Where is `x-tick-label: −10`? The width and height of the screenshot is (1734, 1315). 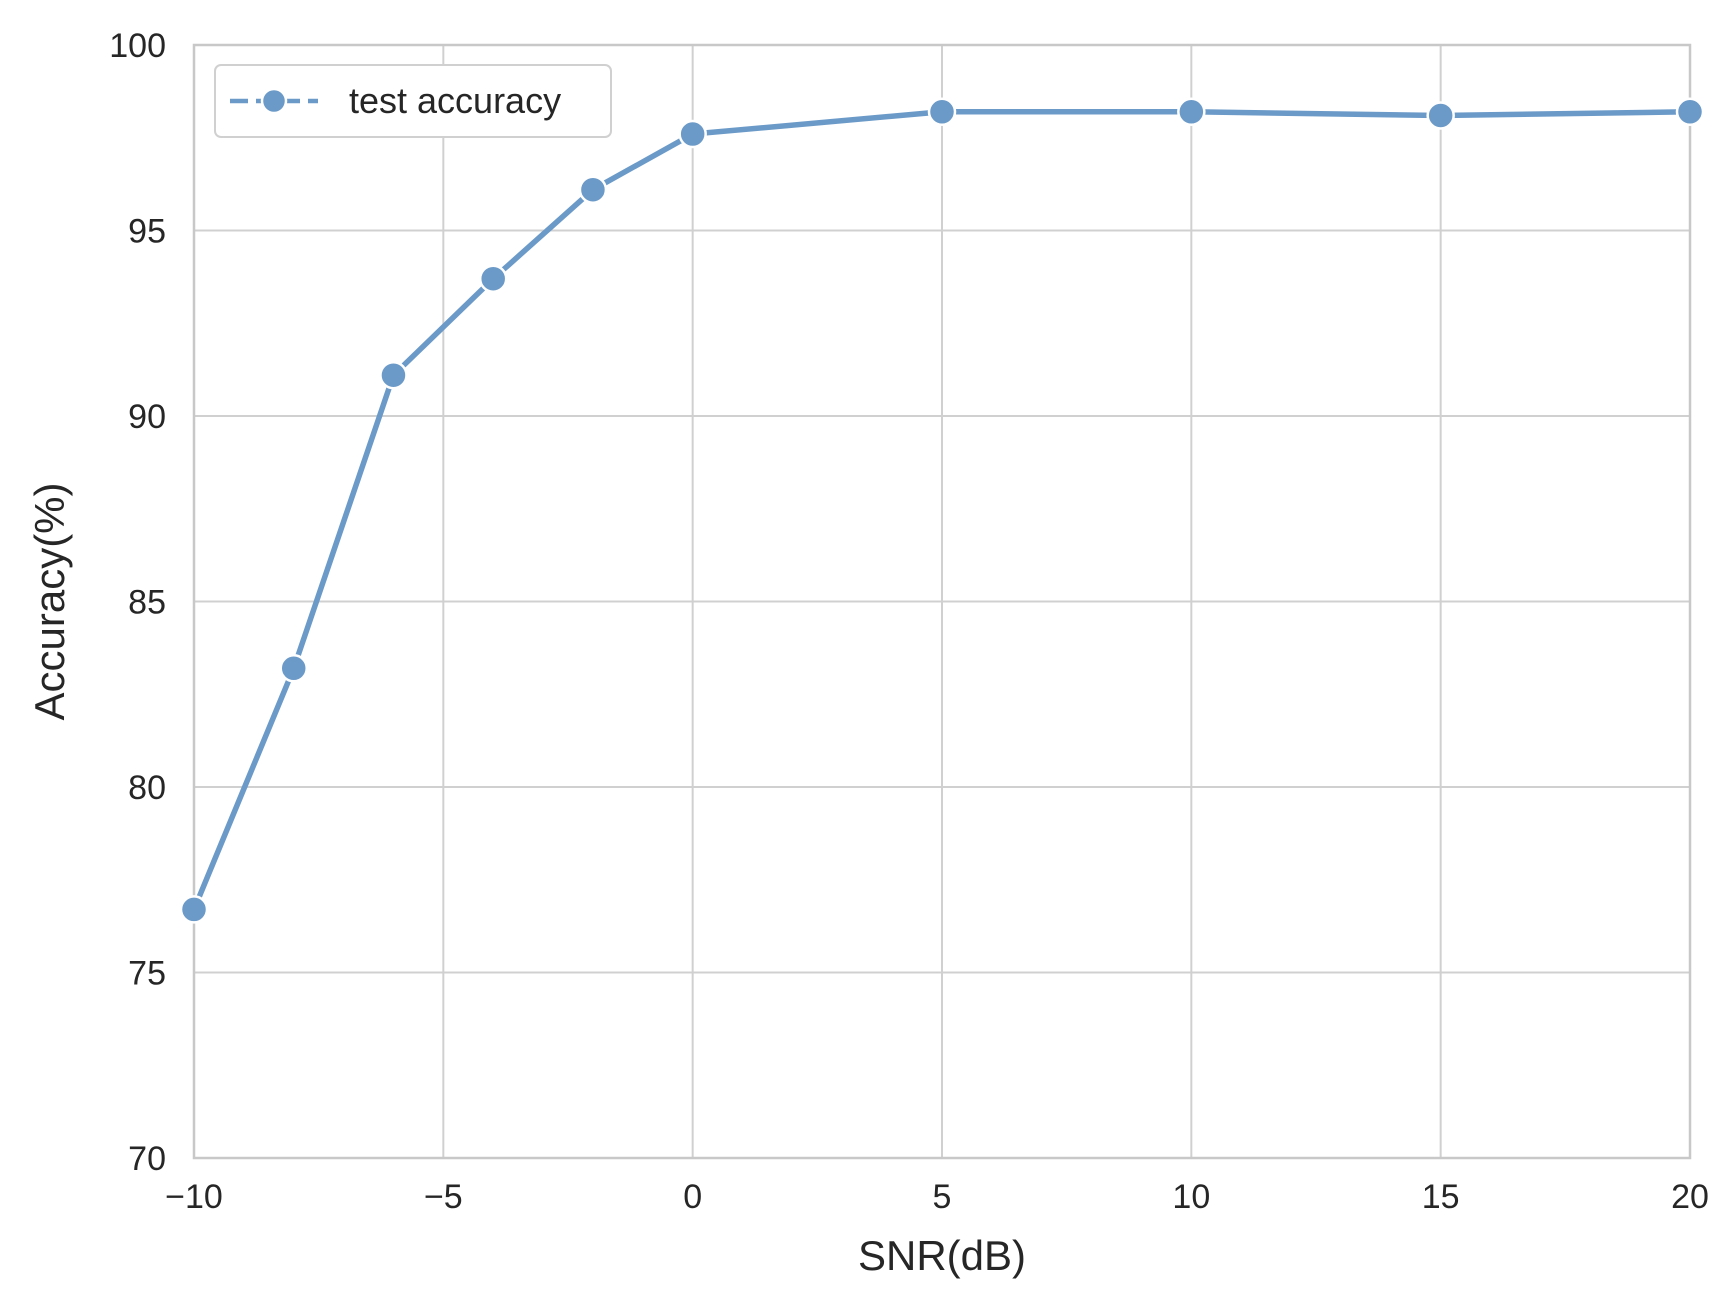 x-tick-label: −10 is located at coordinates (194, 1197).